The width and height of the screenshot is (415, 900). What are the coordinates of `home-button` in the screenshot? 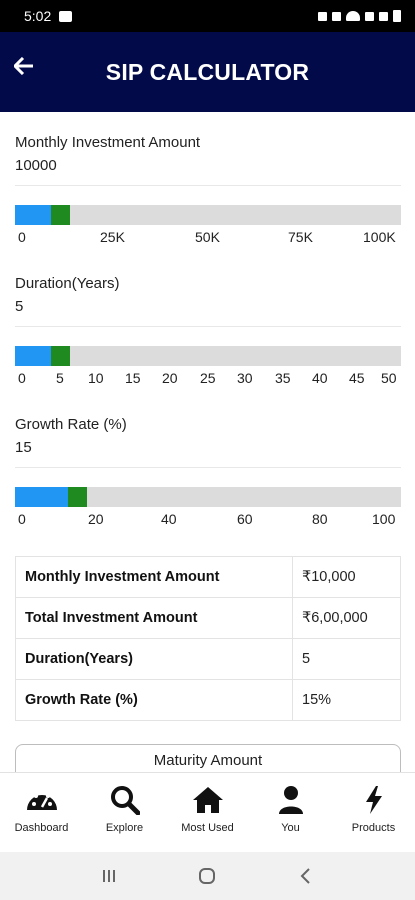 It's located at (207, 876).